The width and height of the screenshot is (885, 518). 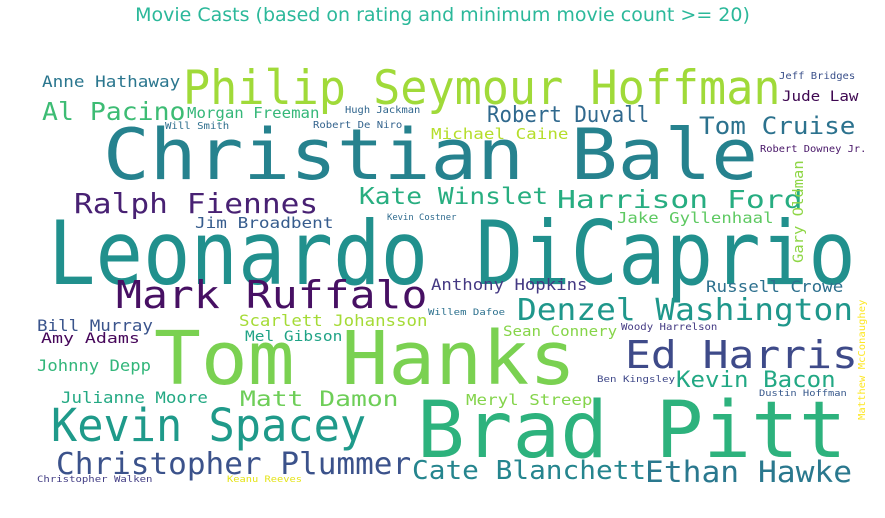 What do you see at coordinates (803, 394) in the screenshot?
I see `word-dustin-hoffman: Dustin Hoffman` at bounding box center [803, 394].